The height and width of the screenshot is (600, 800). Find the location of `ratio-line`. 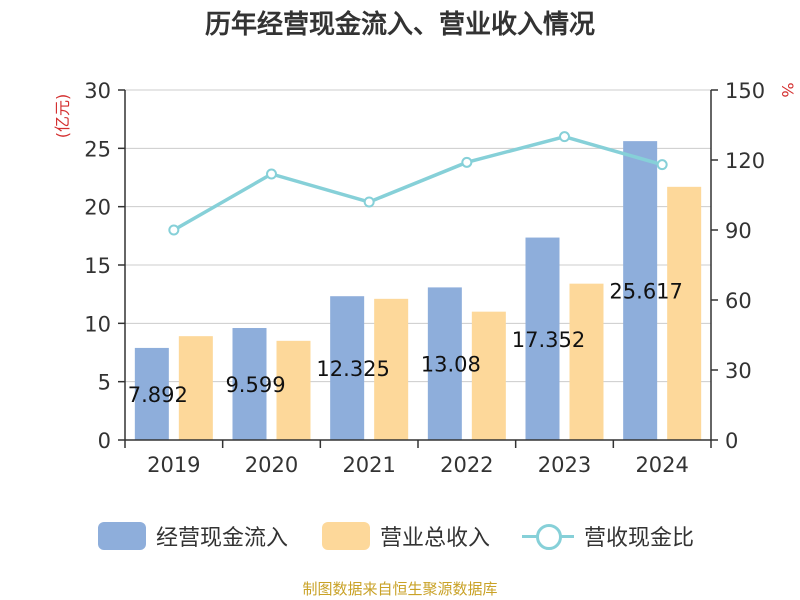

ratio-line is located at coordinates (418, 183).